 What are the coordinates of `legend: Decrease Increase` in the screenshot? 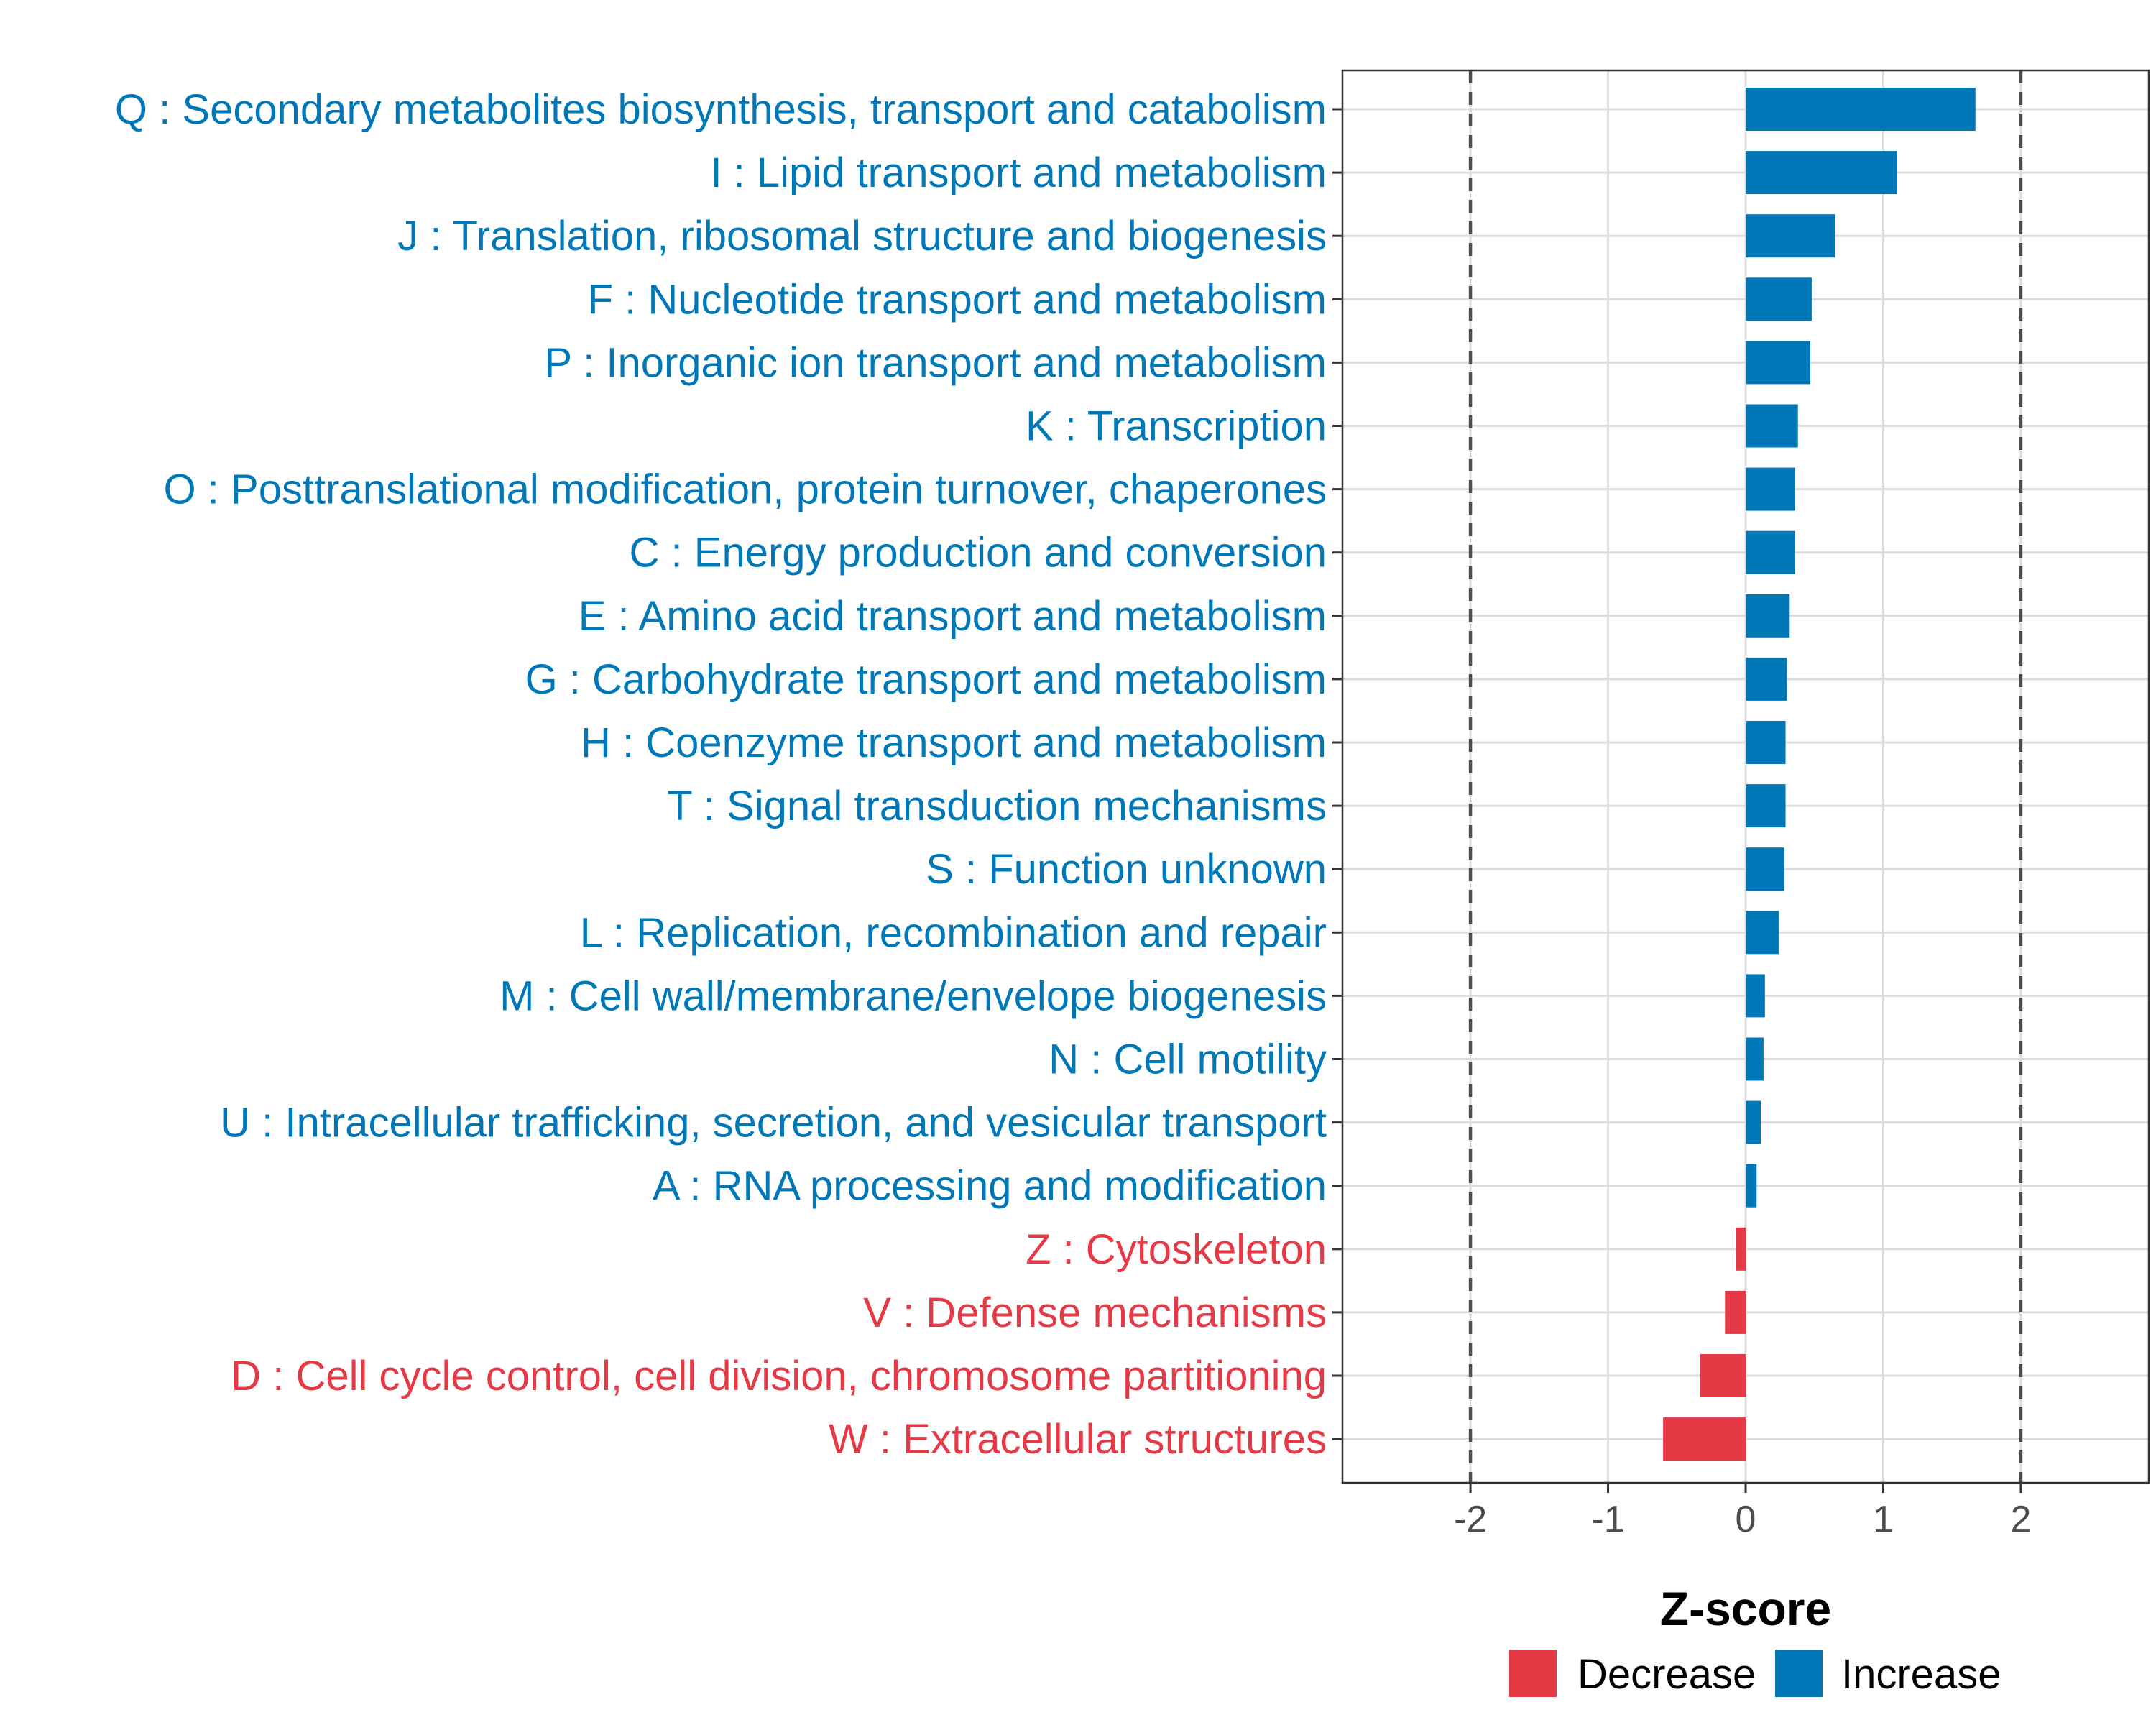 It's located at (1755, 1674).